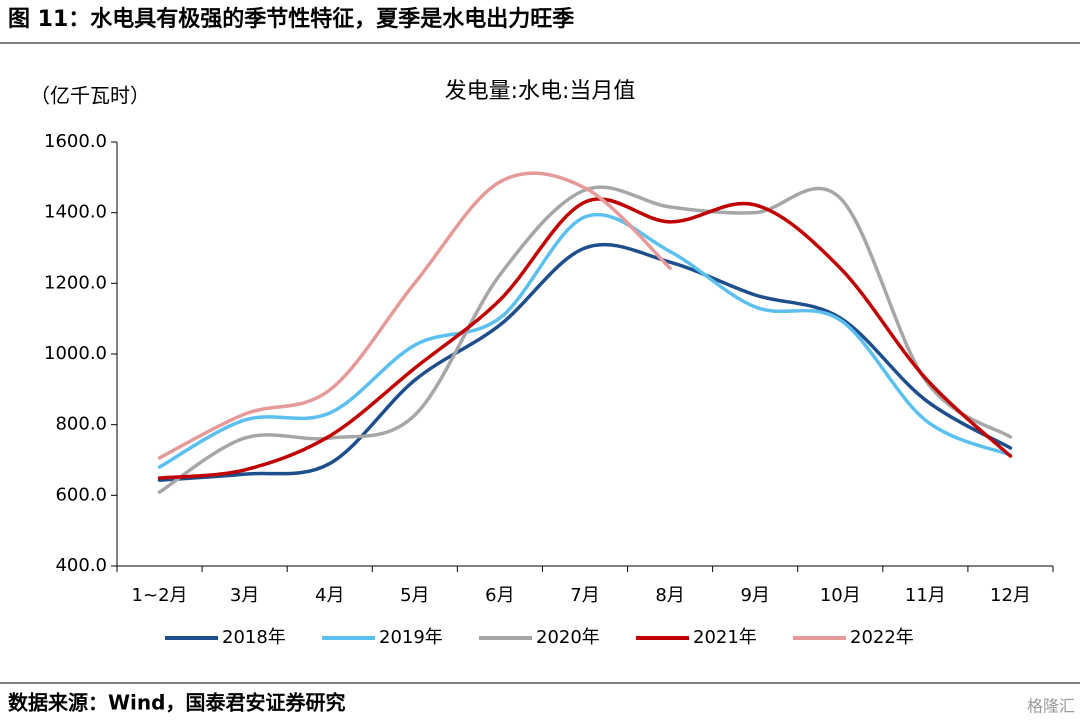 The width and height of the screenshot is (1080, 723). I want to click on x-tick-label: 8月, so click(669, 595).